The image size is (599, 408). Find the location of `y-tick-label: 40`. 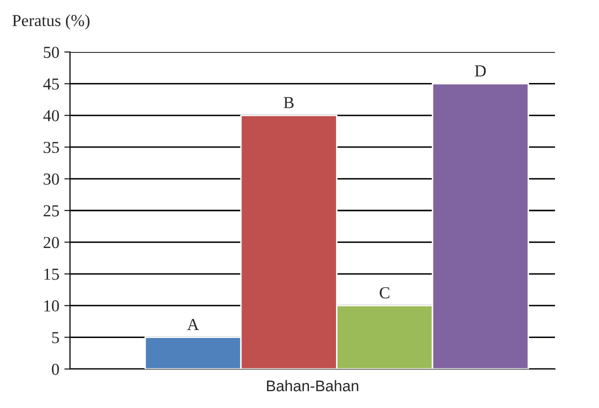

y-tick-label: 40 is located at coordinates (51, 116).